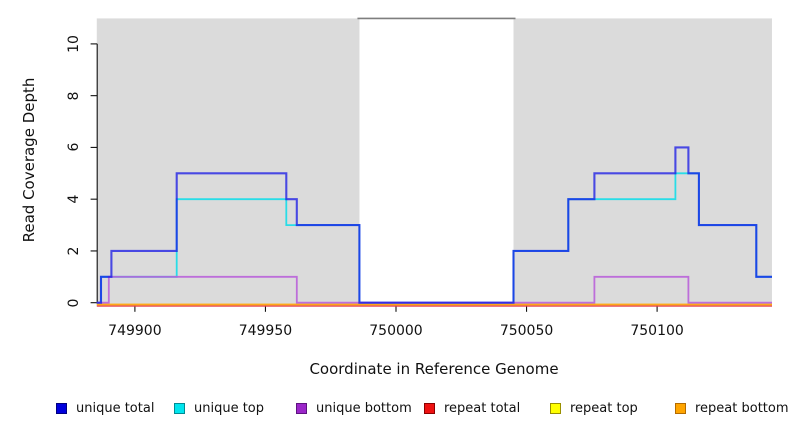  Describe the element at coordinates (265, 331) in the screenshot. I see `x-tick-label: 749950` at that location.